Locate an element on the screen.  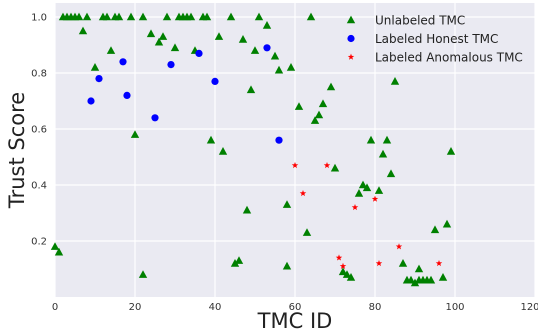
x-tick-label: 120 is located at coordinates (529, 307).